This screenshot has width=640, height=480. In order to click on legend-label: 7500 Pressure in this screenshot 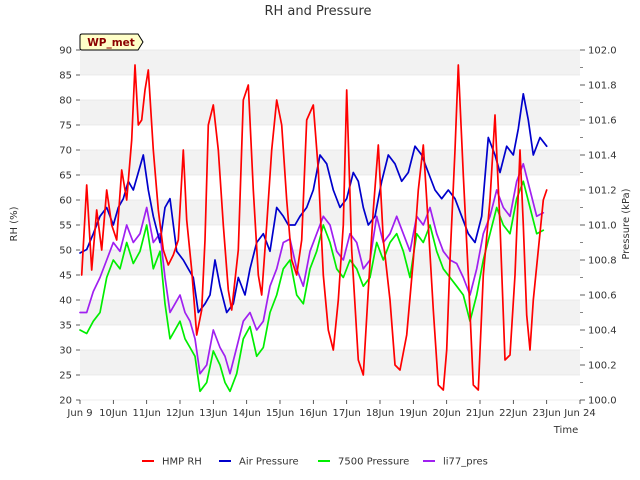, I will do `click(373, 462)`.